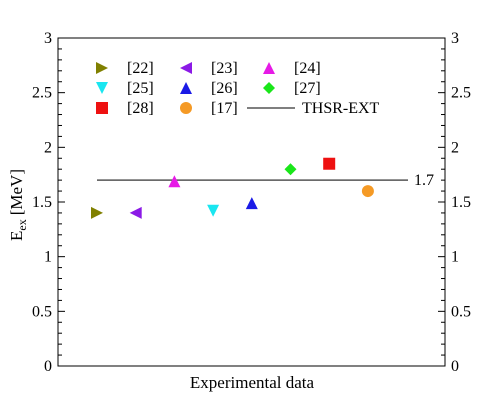 The image size is (498, 402). I want to click on reference-line-group: 1.7, so click(265, 180).